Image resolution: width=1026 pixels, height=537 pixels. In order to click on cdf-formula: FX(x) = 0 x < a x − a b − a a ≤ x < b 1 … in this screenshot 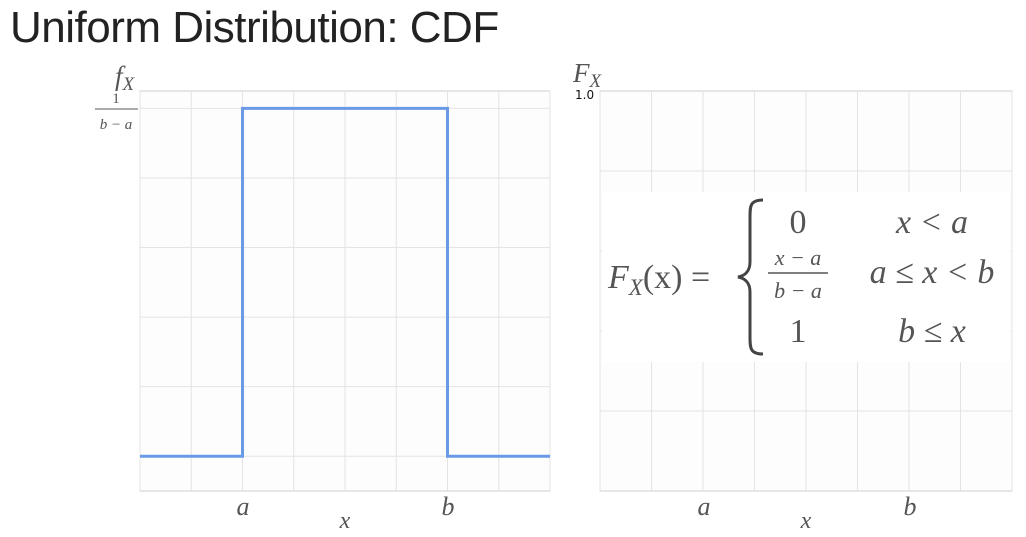, I will do `click(806, 277)`.